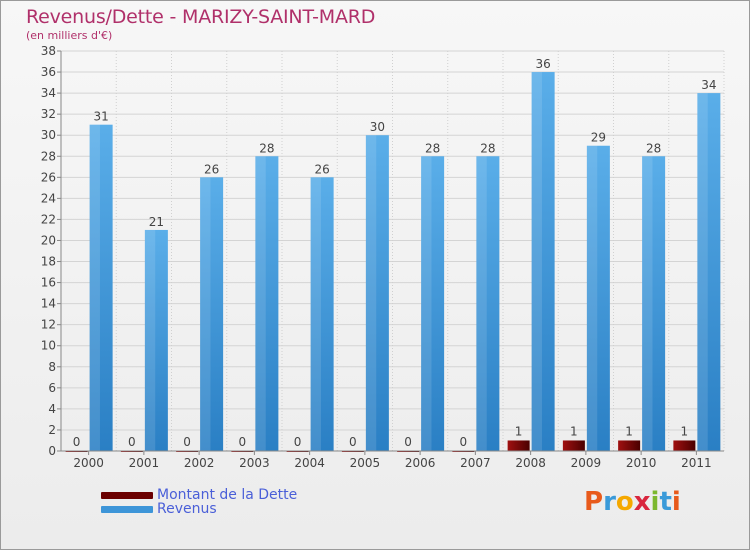 Image resolution: width=750 pixels, height=550 pixels. I want to click on x-tick-label: 2006, so click(420, 463).